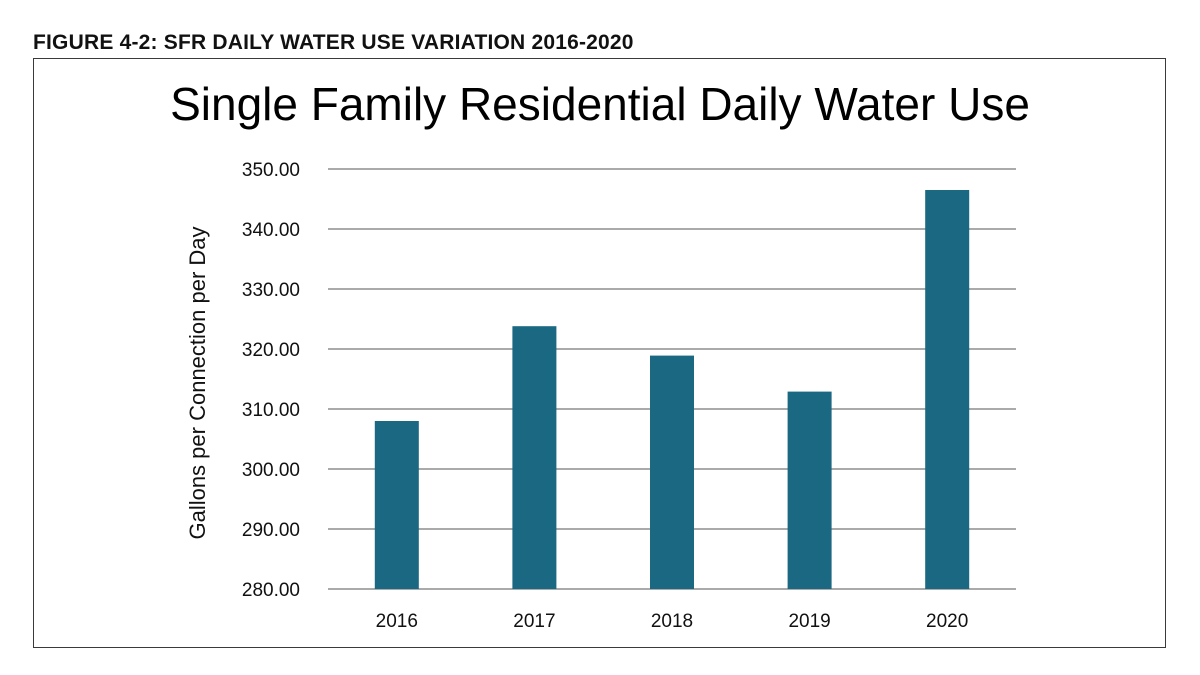 The width and height of the screenshot is (1200, 675). I want to click on bar-2020, so click(947, 389).